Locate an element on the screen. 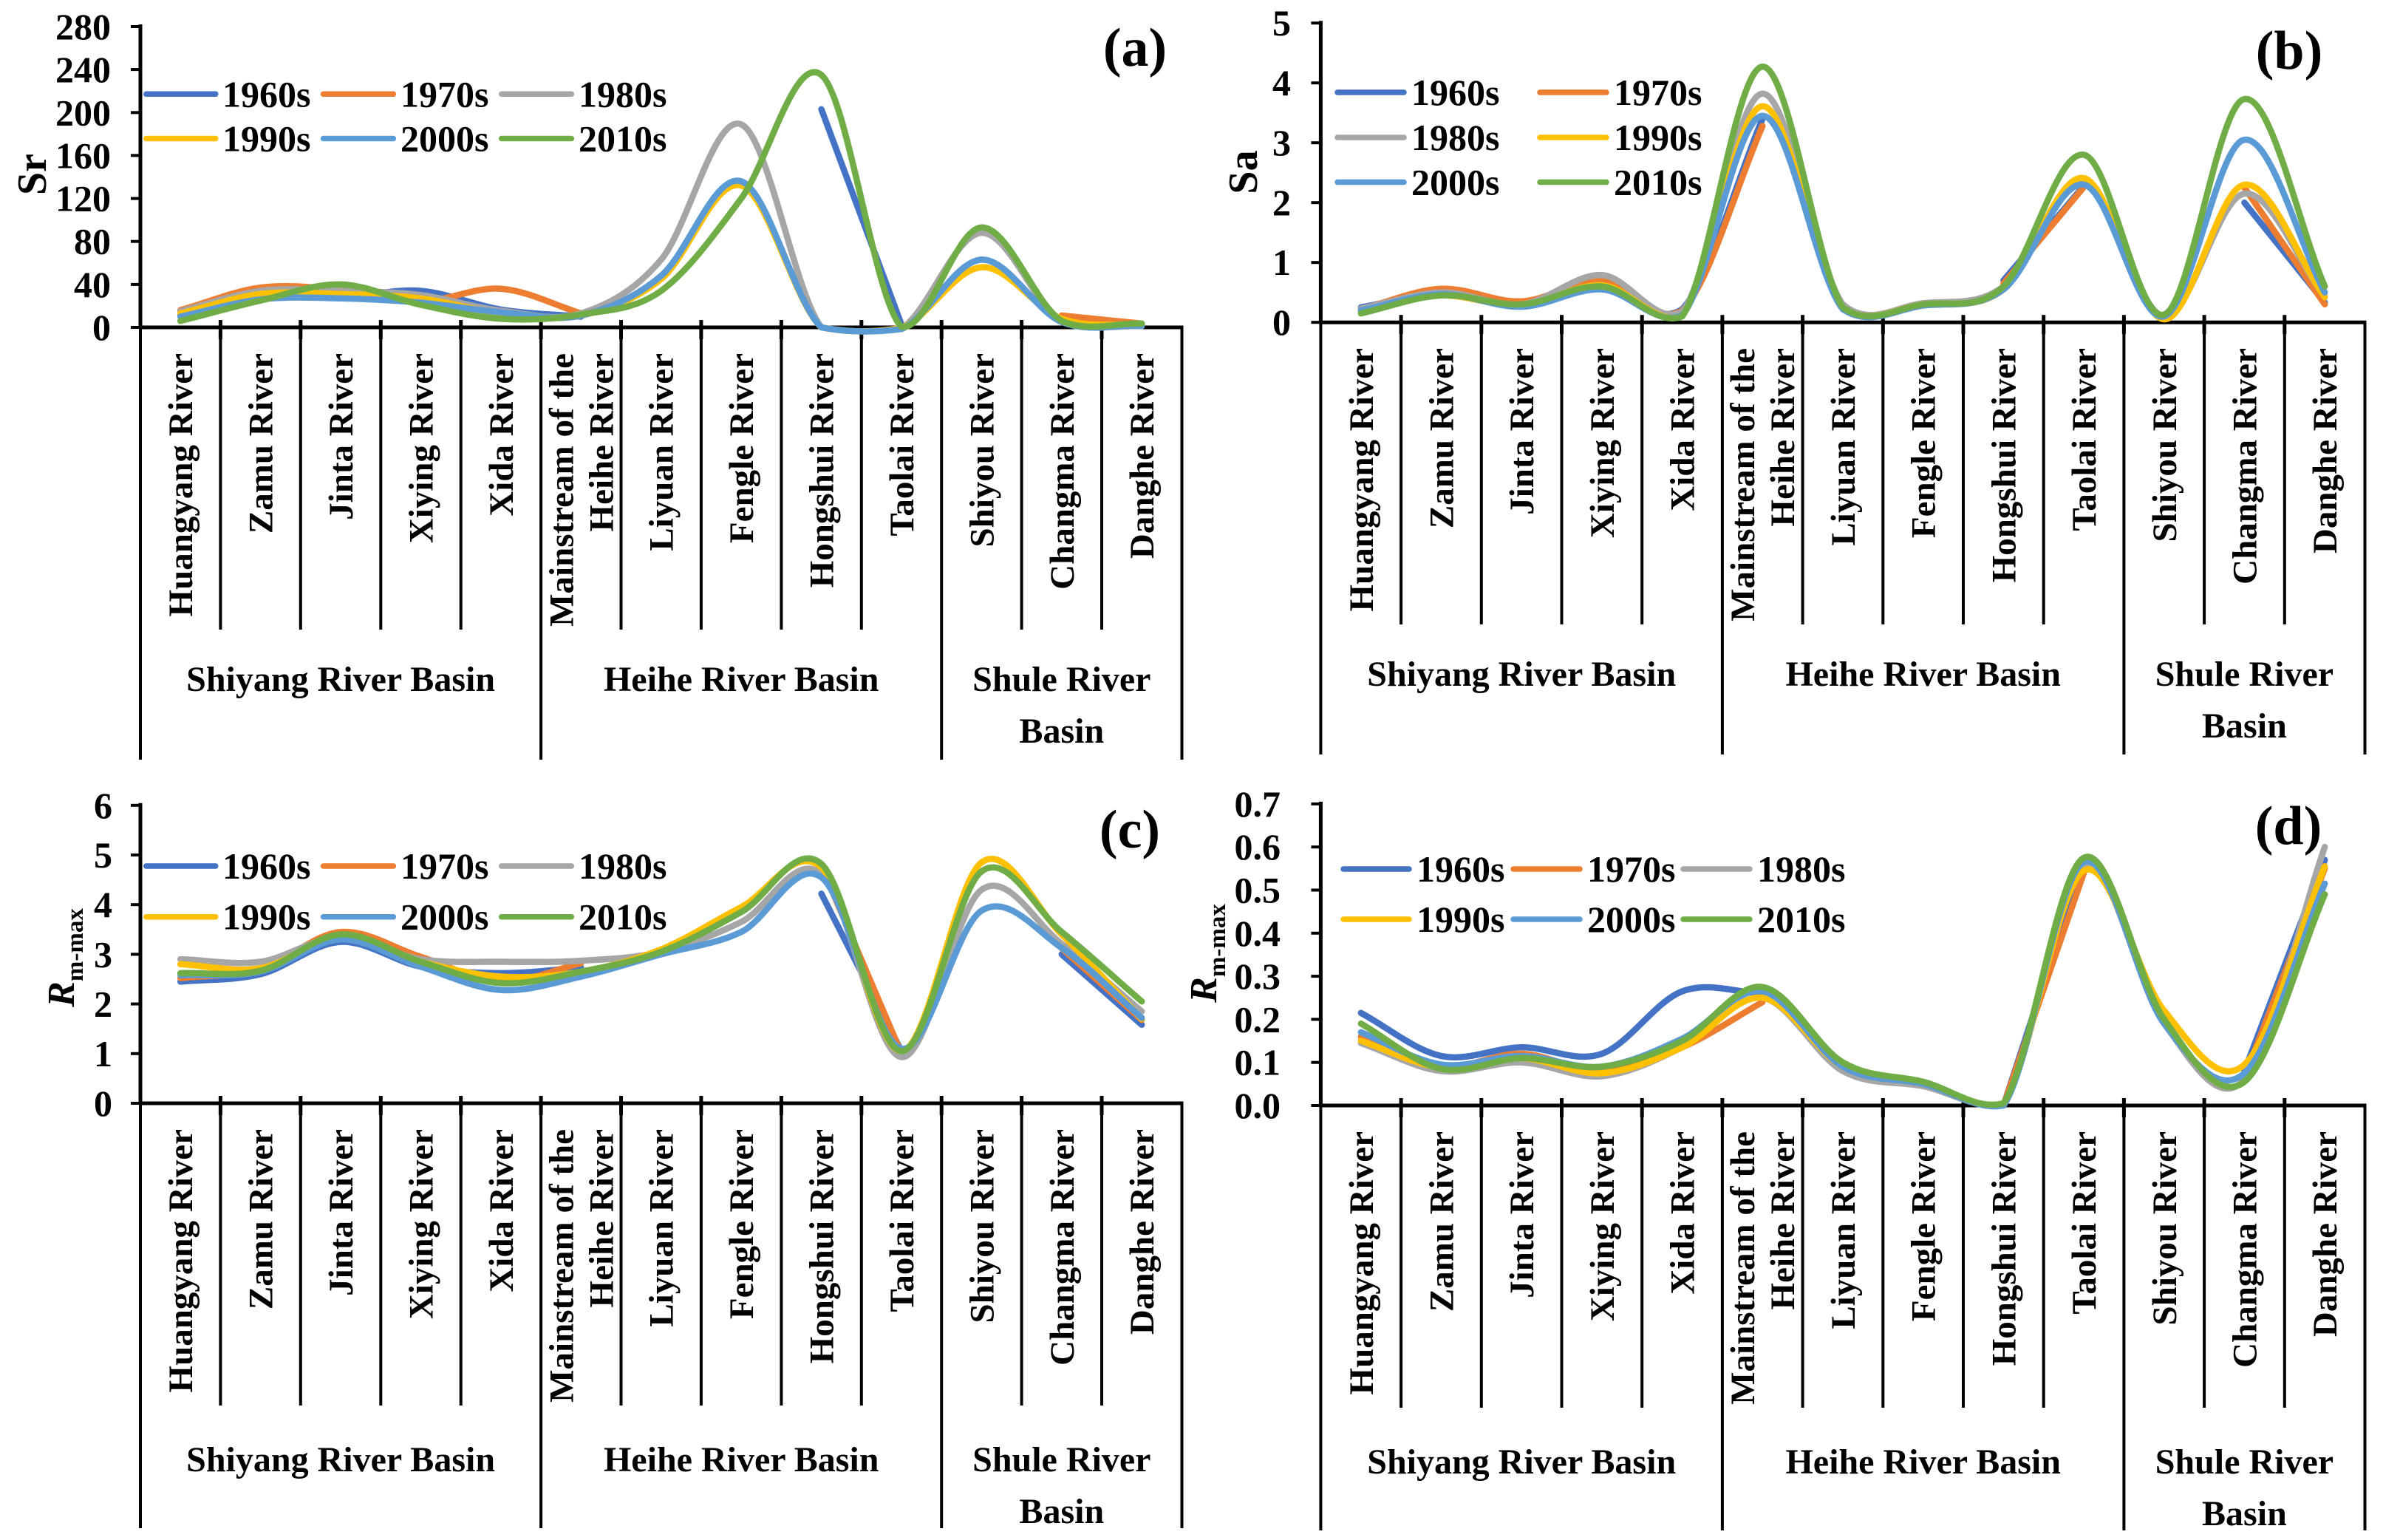 The width and height of the screenshot is (2400, 1540). svg-text: (d) is located at coordinates (2288, 826).